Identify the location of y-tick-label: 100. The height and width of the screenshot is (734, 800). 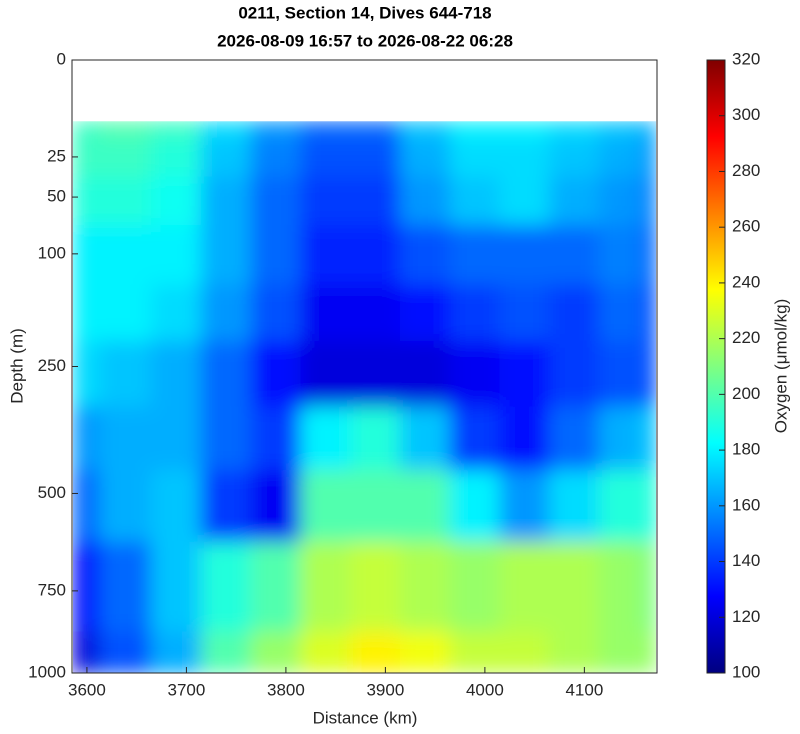
(52, 252).